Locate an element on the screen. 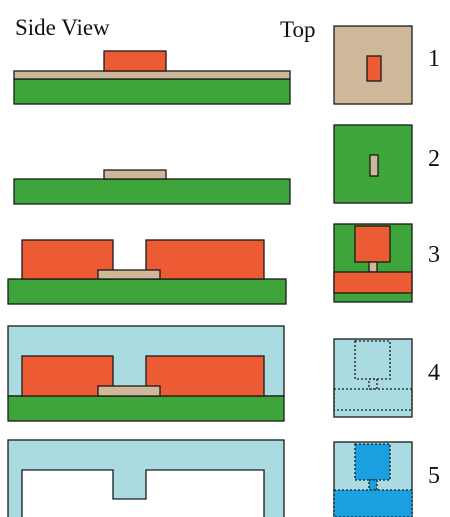 The width and height of the screenshot is (450, 517). step-1-side-view is located at coordinates (152, 77).